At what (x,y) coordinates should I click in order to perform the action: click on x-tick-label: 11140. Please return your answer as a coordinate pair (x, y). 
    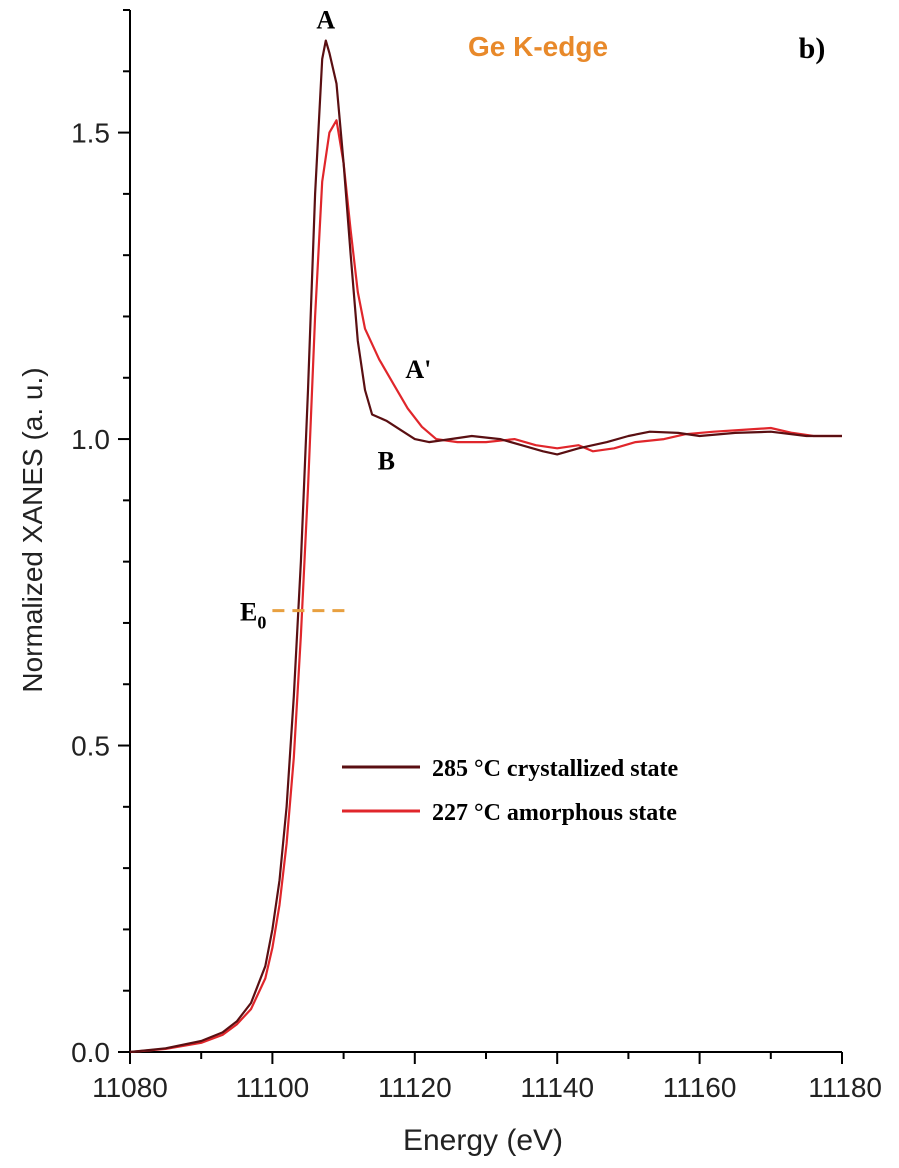
    Looking at the image, I should click on (557, 1087).